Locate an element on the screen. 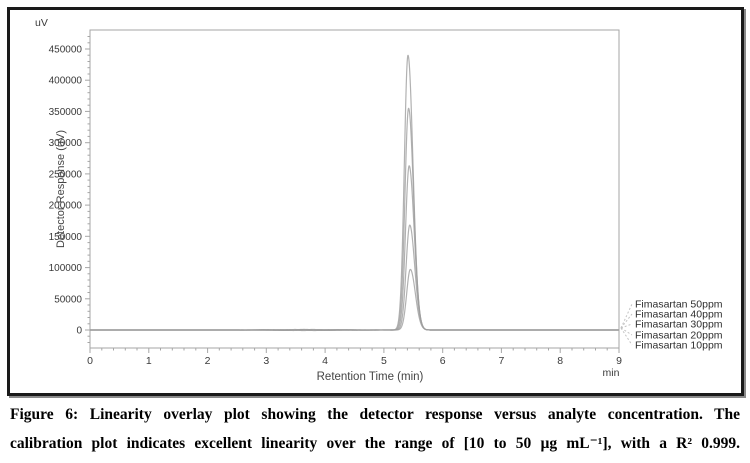 This screenshot has width=750, height=463. x-axis-tick-label: 7 is located at coordinates (501, 361).